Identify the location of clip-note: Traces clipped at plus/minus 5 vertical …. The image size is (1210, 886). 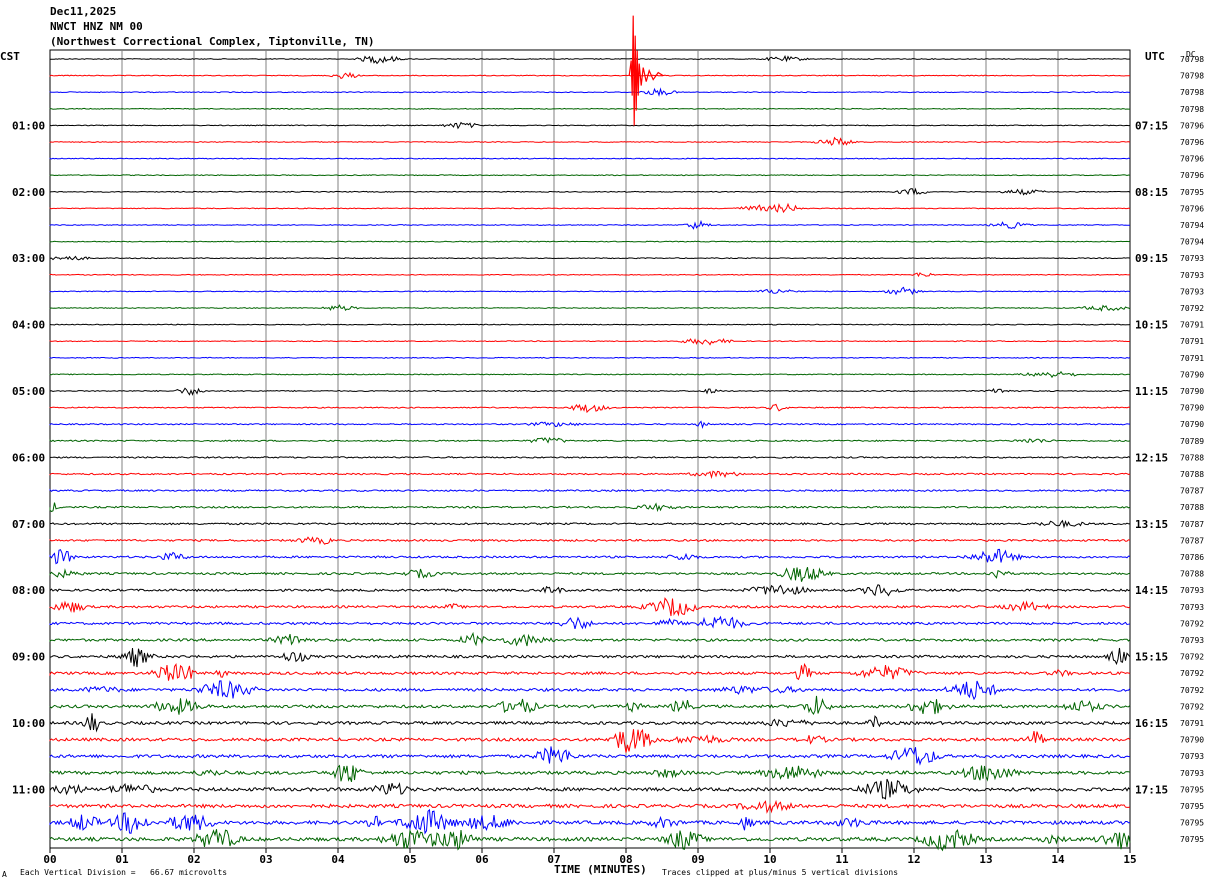
(780, 872).